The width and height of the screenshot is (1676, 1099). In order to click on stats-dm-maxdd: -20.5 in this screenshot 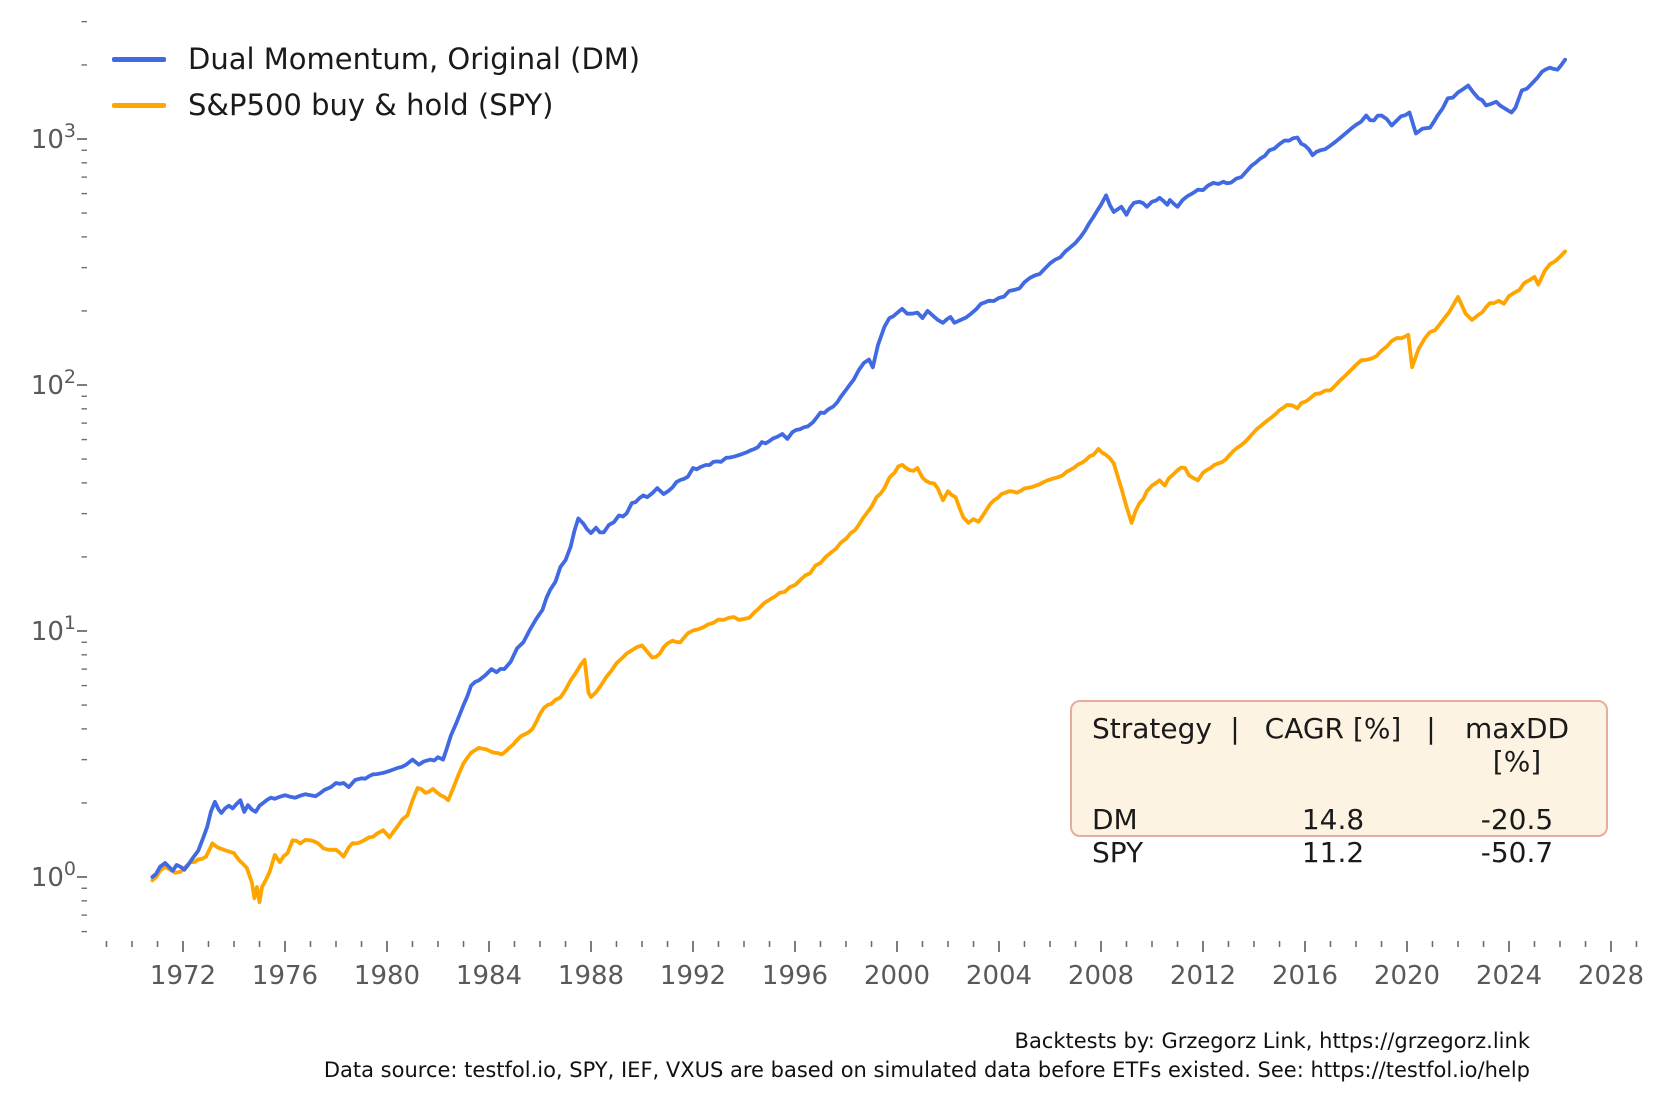, I will do `click(1517, 819)`.